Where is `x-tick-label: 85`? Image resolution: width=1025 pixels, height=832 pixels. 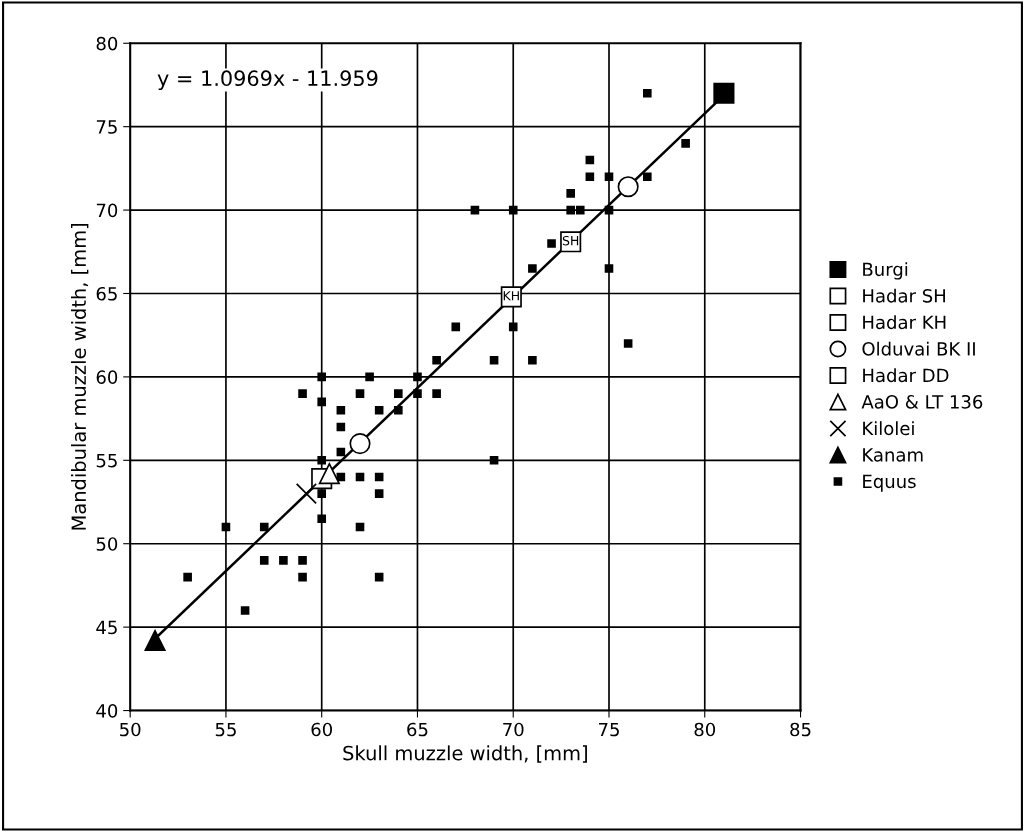 x-tick-label: 85 is located at coordinates (800, 729).